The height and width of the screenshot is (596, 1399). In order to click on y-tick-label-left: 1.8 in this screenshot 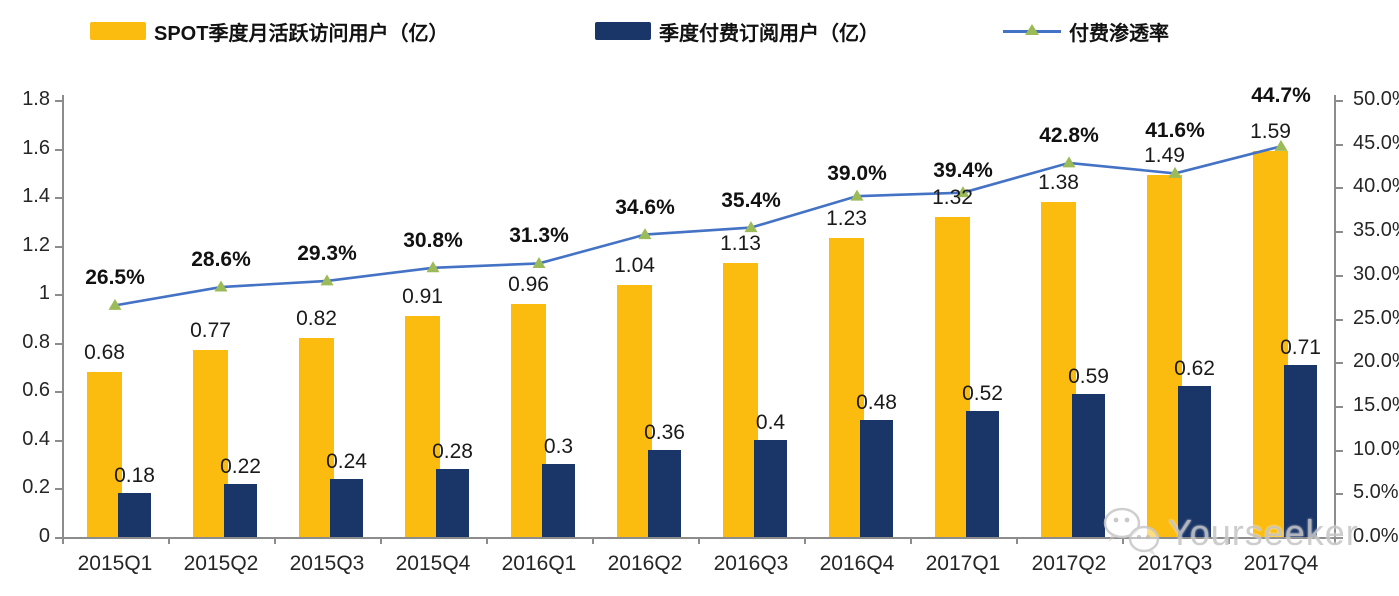, I will do `click(36, 99)`.